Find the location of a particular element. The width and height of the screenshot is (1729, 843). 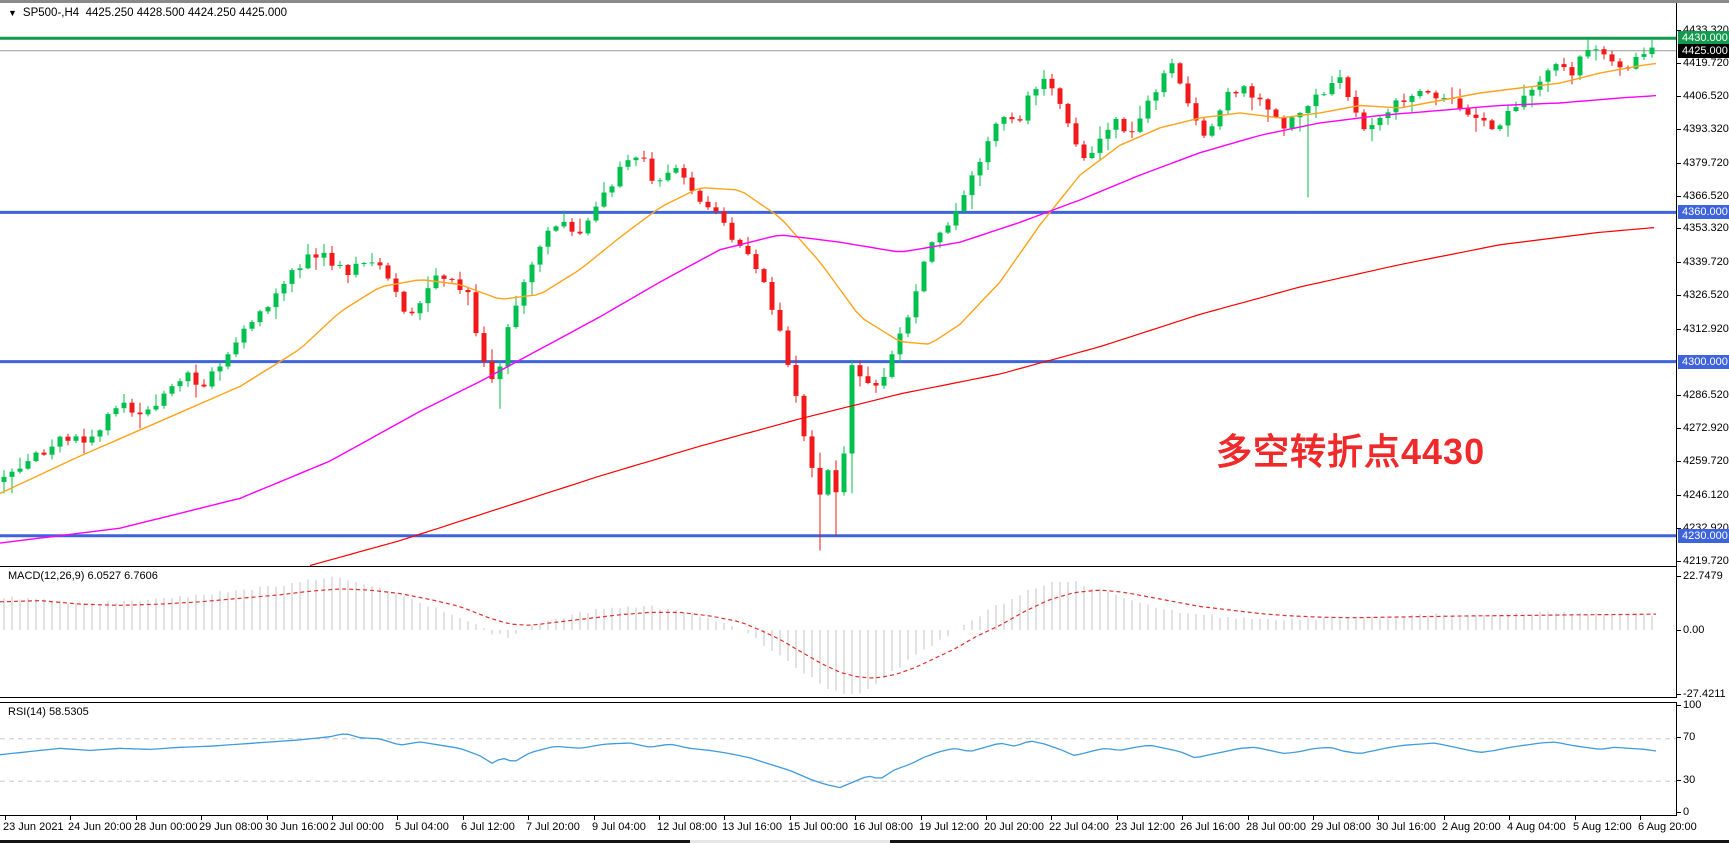

time-tick-label: 29 Jul 08:00 is located at coordinates (1341, 827).